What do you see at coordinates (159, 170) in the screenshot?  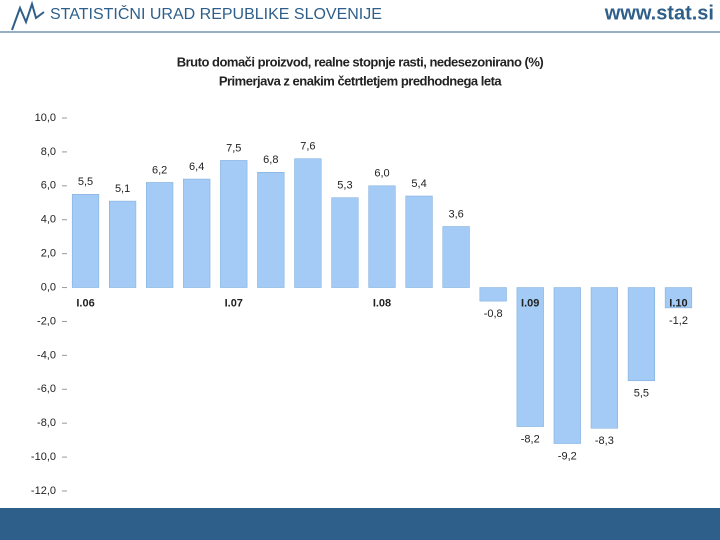 I see `value-label: 6,2` at bounding box center [159, 170].